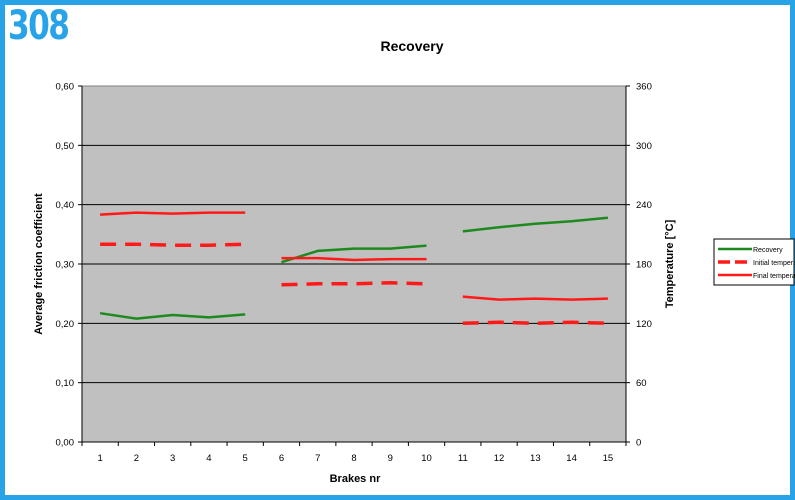 The image size is (795, 500). Describe the element at coordinates (65, 265) in the screenshot. I see `y-tick-label: 0,30` at that location.